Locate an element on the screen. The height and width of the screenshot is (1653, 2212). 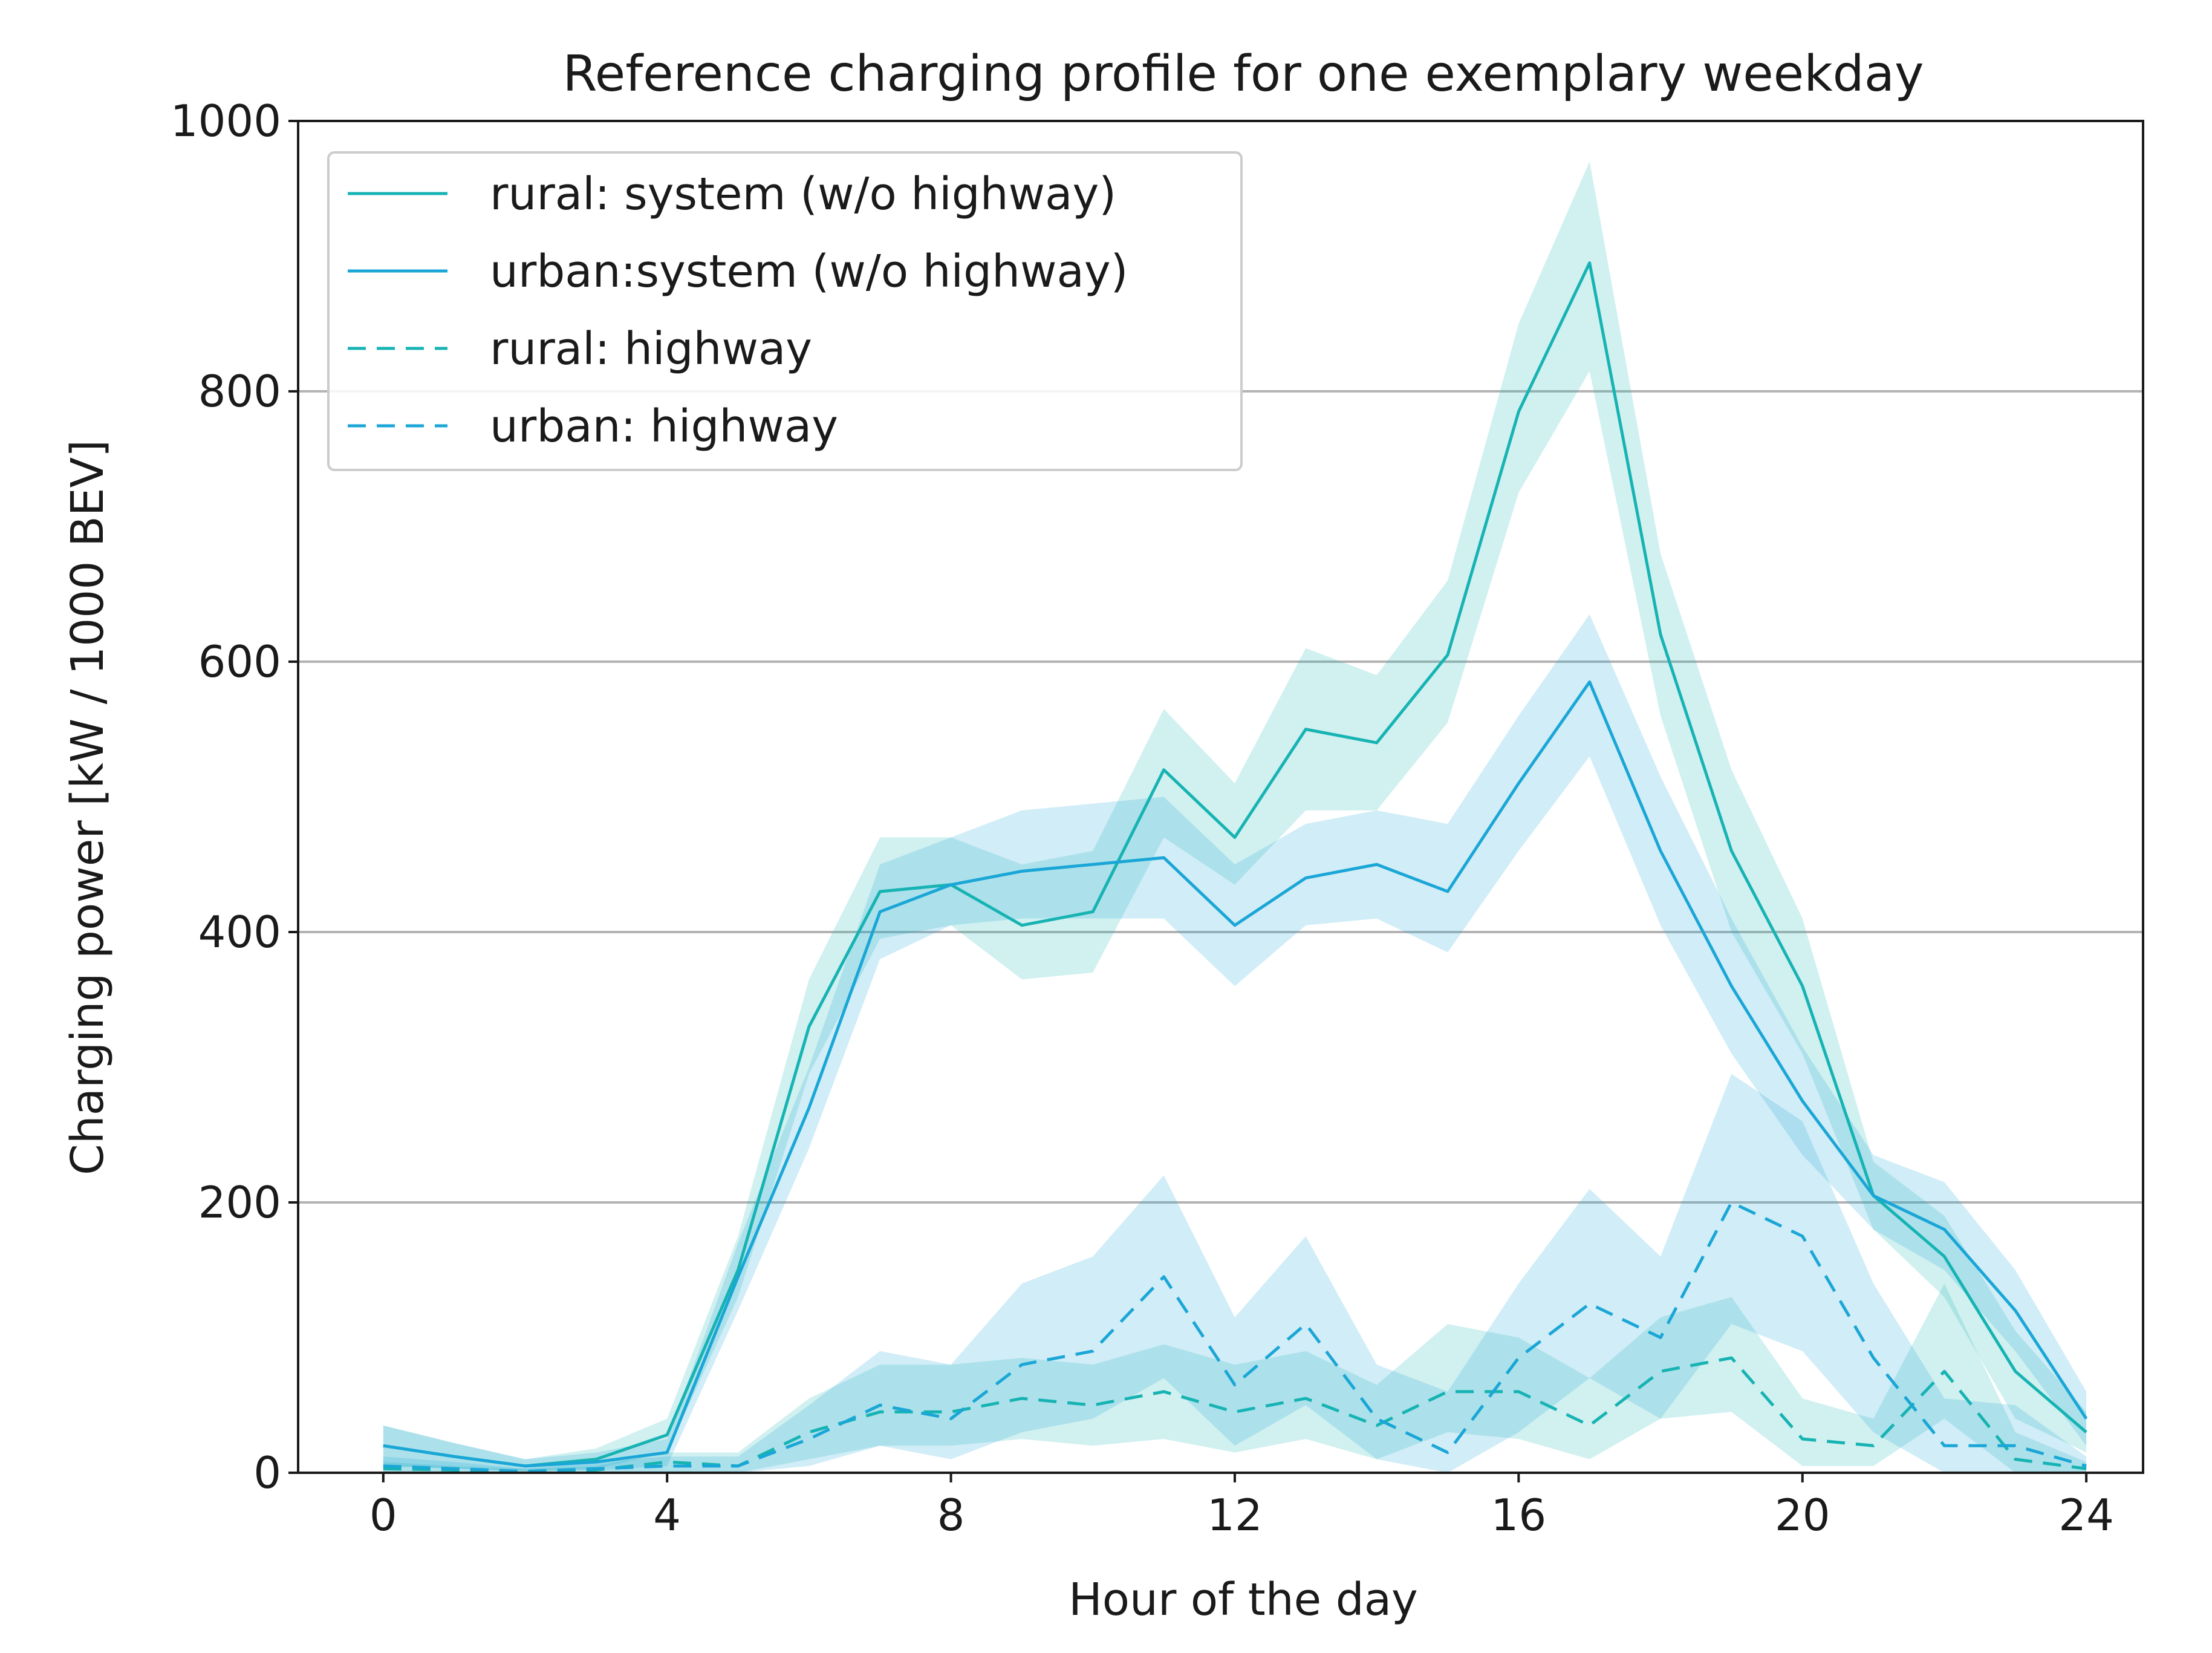
y-tick-label-600: 600 is located at coordinates (239, 661).